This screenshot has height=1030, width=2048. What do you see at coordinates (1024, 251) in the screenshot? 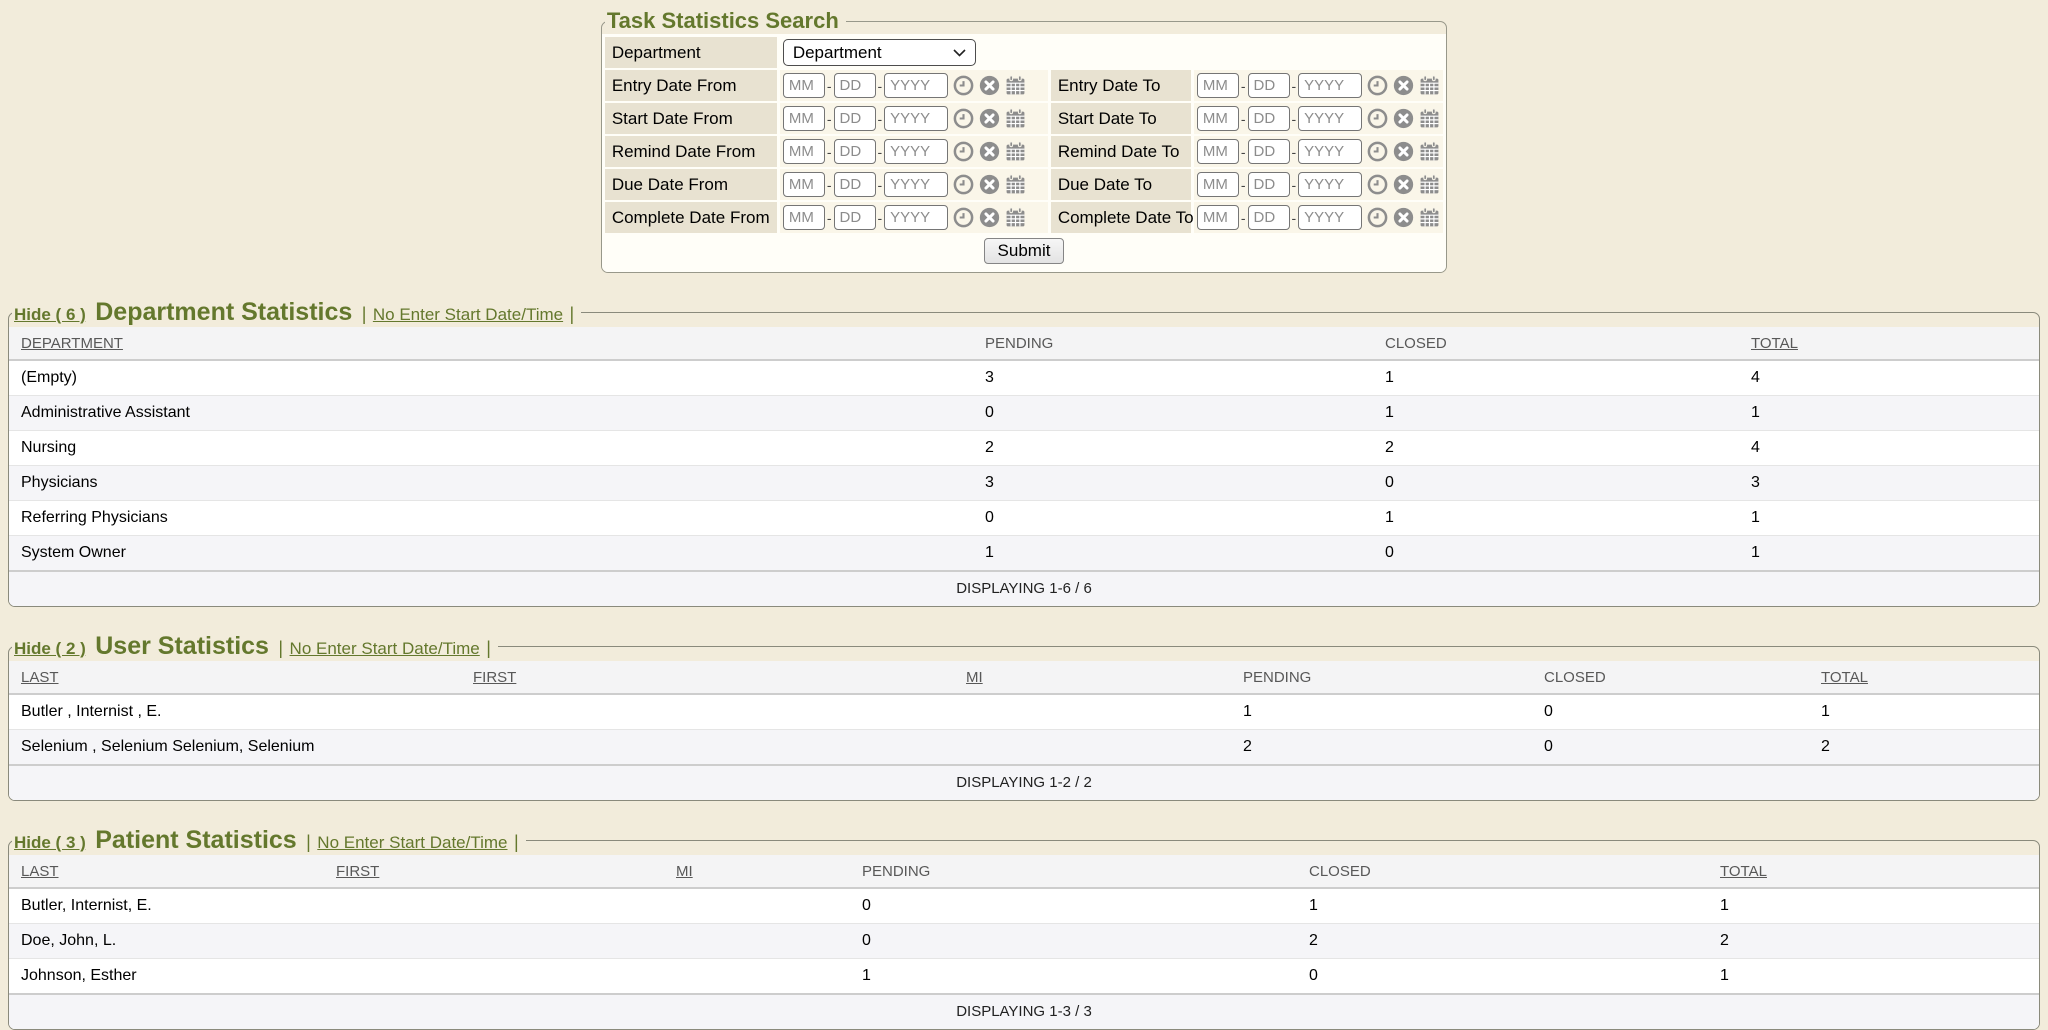
I see `submit-button: Submit` at bounding box center [1024, 251].